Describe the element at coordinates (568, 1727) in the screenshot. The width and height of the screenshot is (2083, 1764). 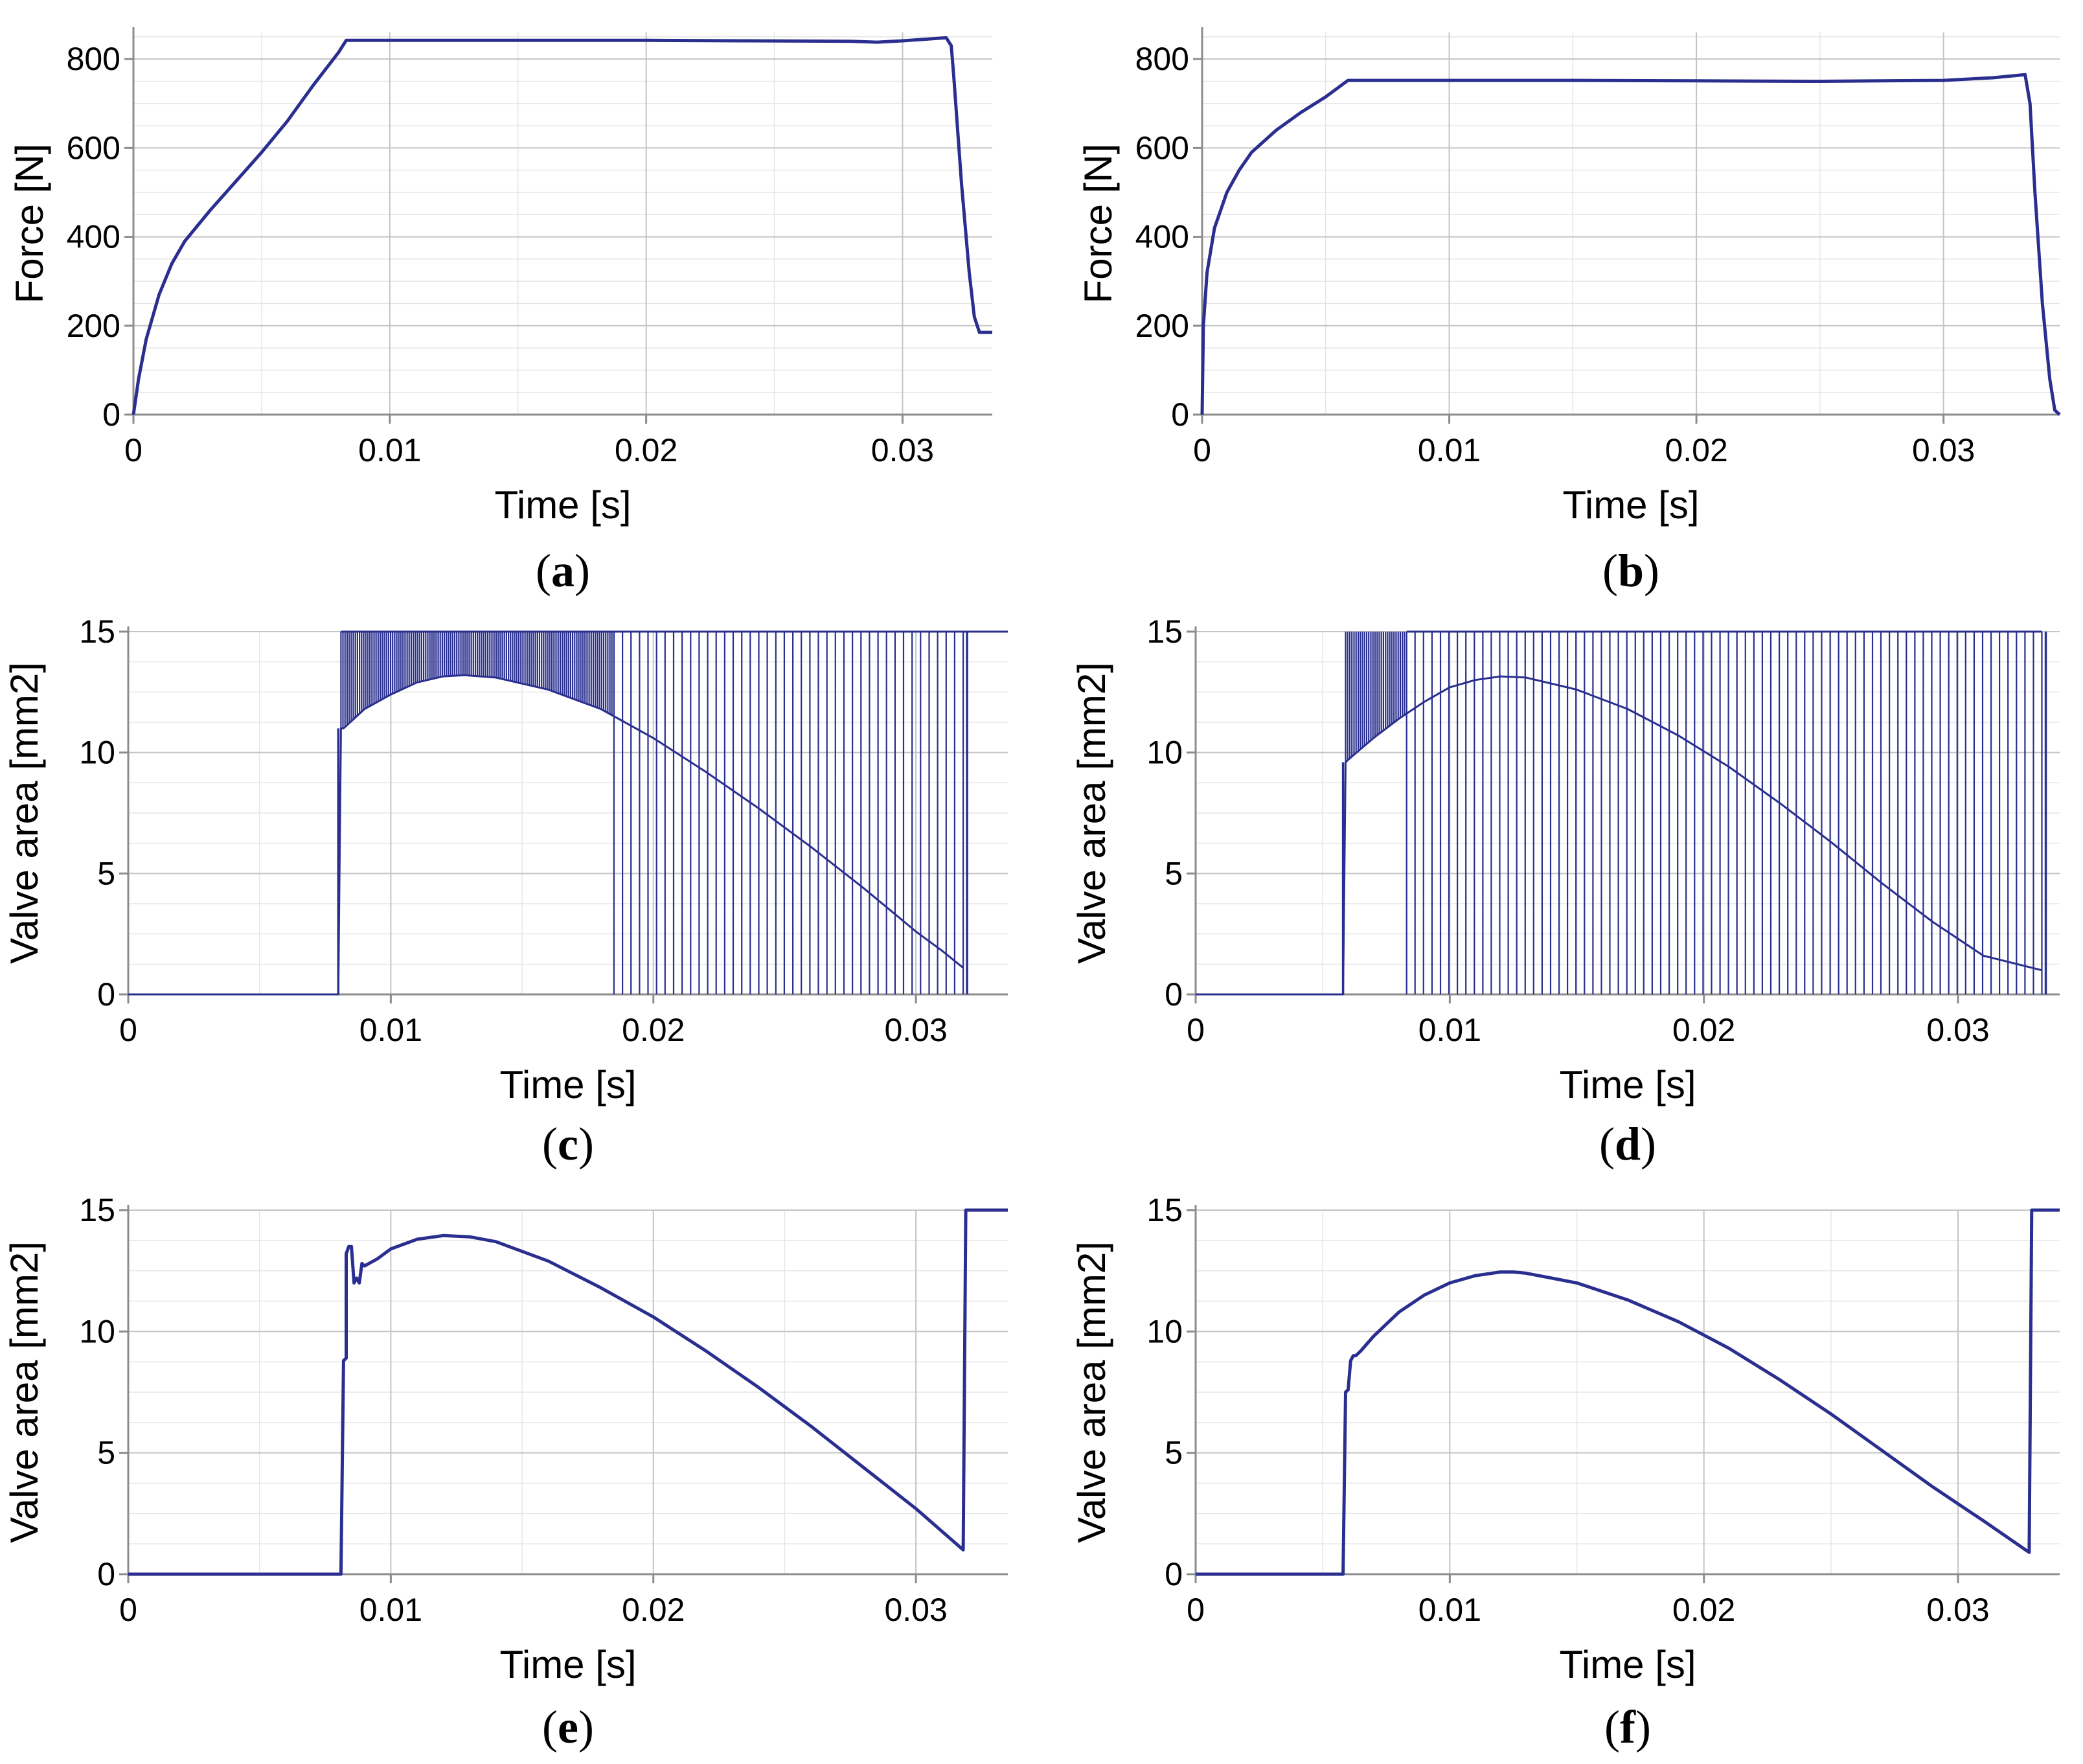
I see `panel-label: (e)` at that location.